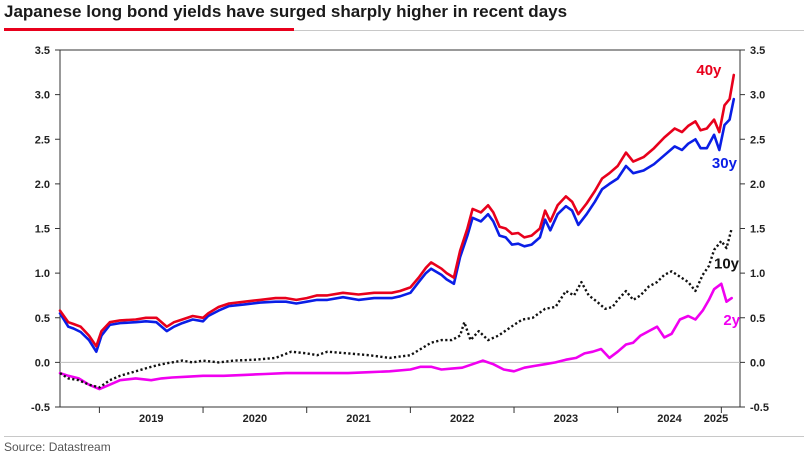  Describe the element at coordinates (42, 274) in the screenshot. I see `left-tick-label: 1.0` at that location.